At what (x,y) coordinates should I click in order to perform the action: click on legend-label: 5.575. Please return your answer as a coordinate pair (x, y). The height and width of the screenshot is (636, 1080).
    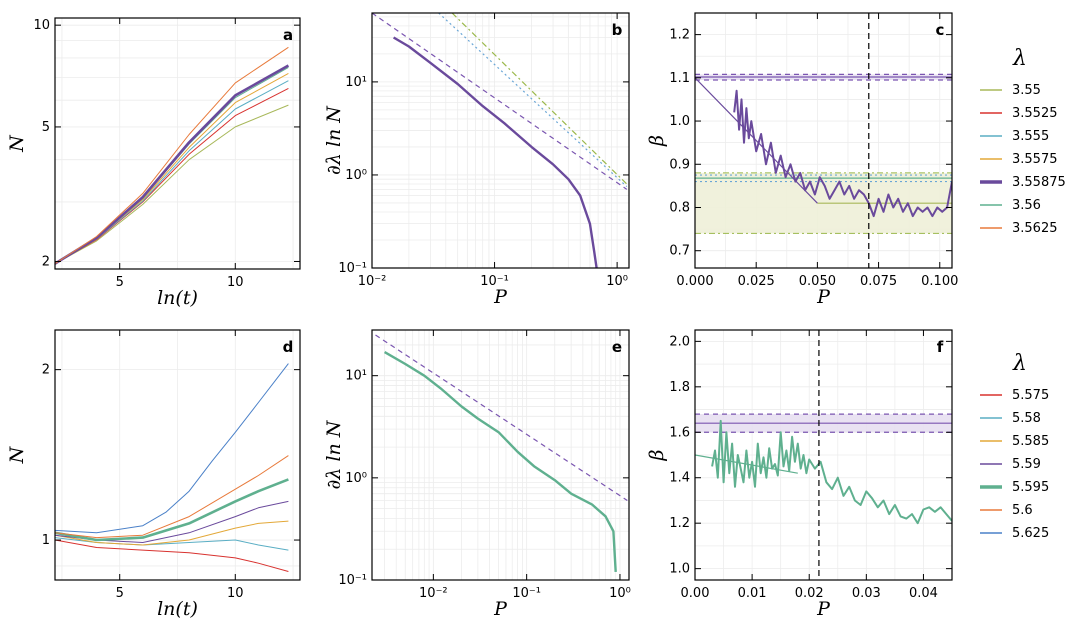
    Looking at the image, I should click on (1030, 395).